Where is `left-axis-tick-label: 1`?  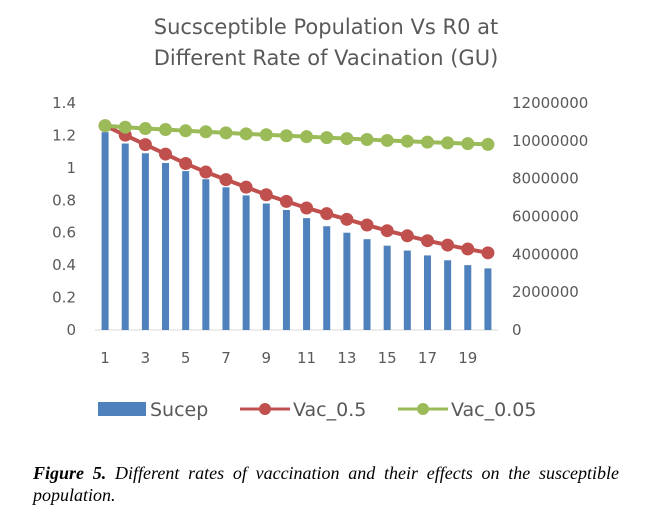 left-axis-tick-label: 1 is located at coordinates (71, 168).